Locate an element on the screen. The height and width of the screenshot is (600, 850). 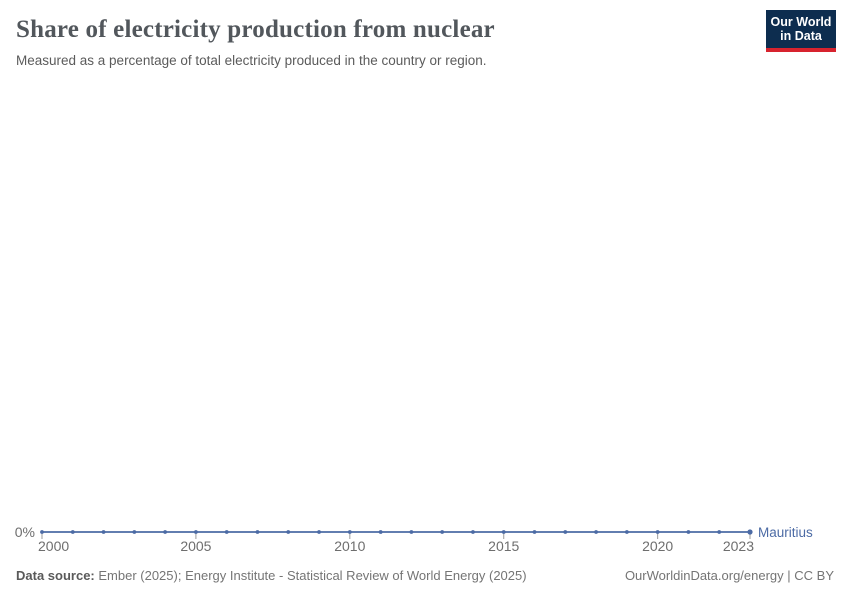
owid-logo-text-line1: Our World is located at coordinates (801, 22).